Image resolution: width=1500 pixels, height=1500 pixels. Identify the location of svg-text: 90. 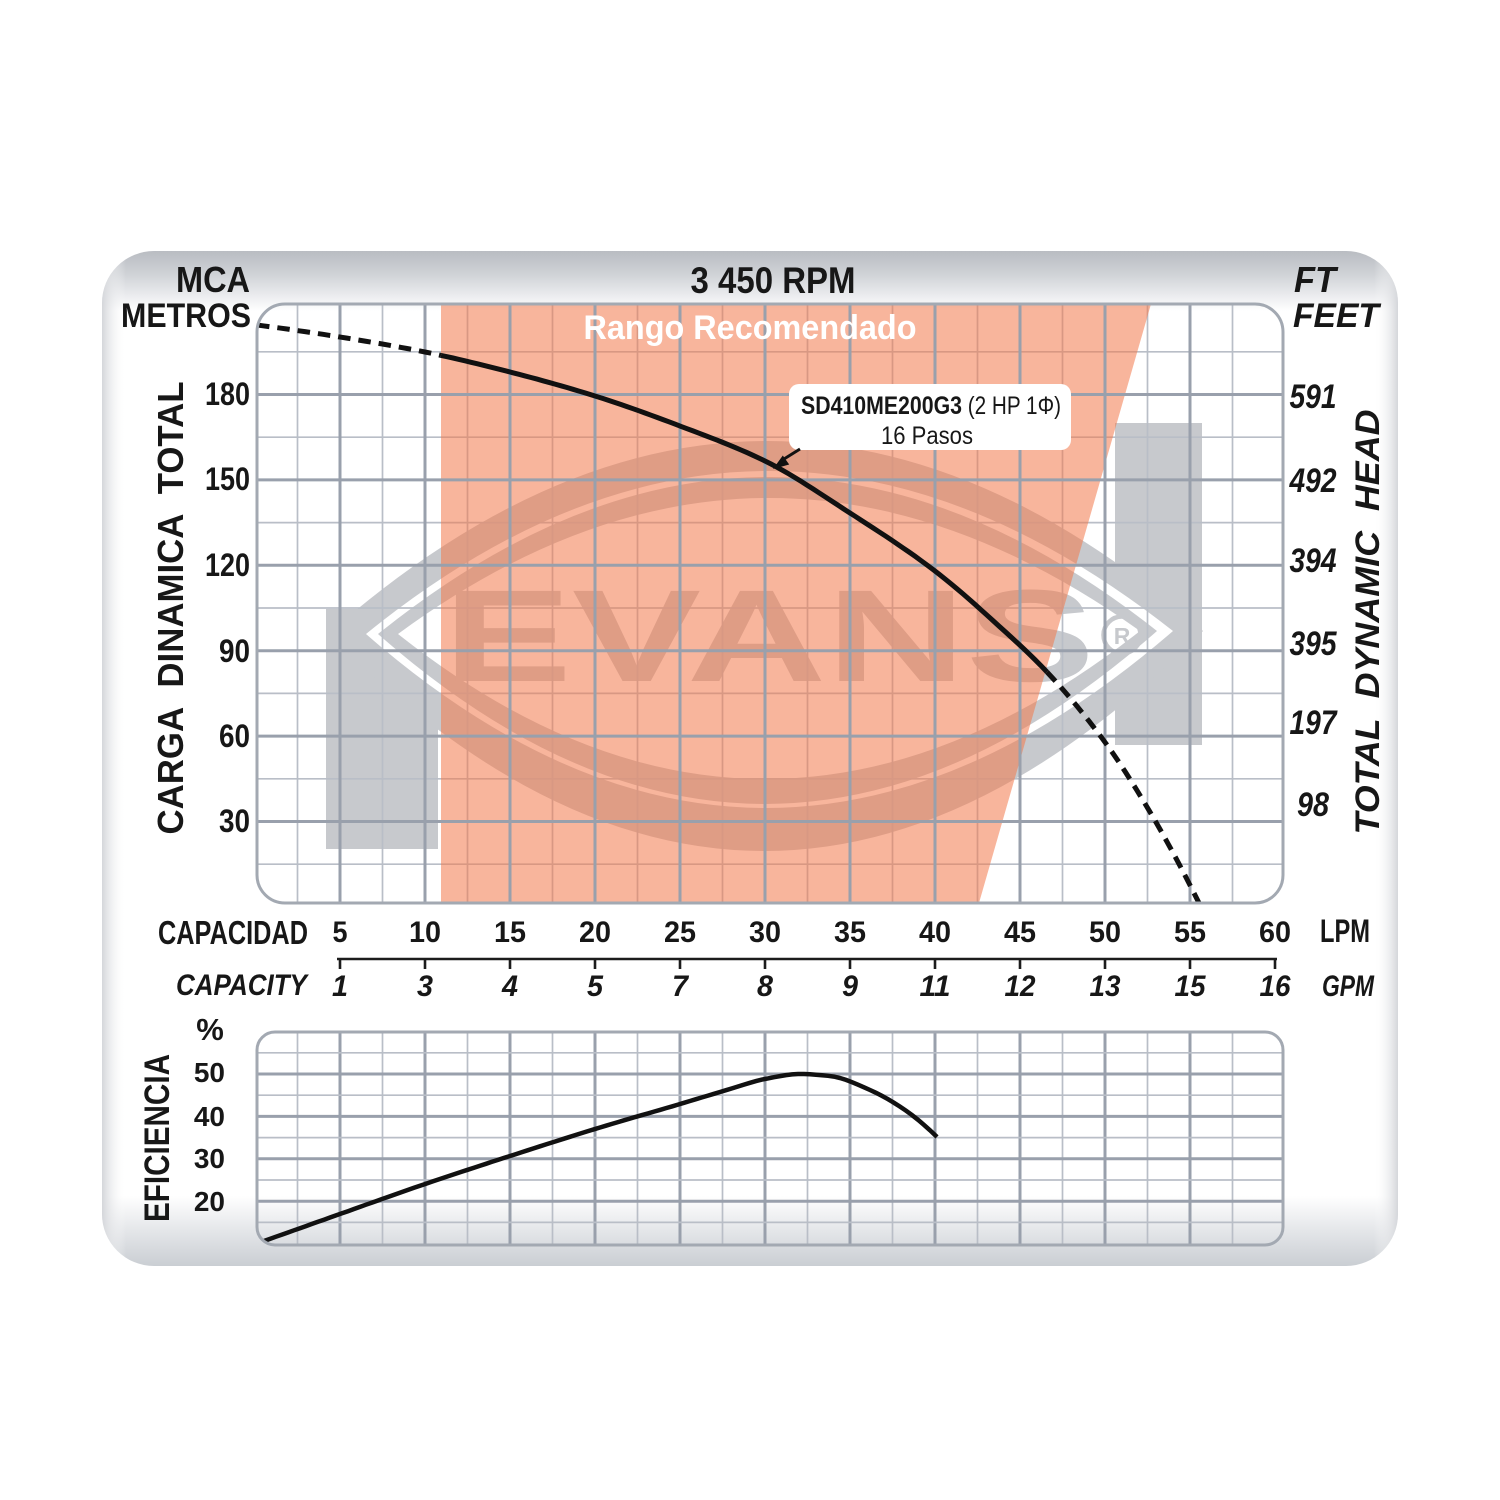
(234, 651).